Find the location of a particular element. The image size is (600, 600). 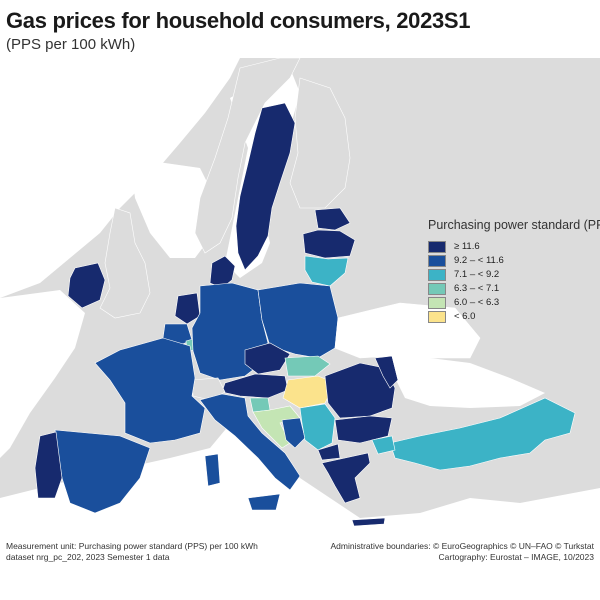

country-it: Italy is located at coordinates (250, 442).